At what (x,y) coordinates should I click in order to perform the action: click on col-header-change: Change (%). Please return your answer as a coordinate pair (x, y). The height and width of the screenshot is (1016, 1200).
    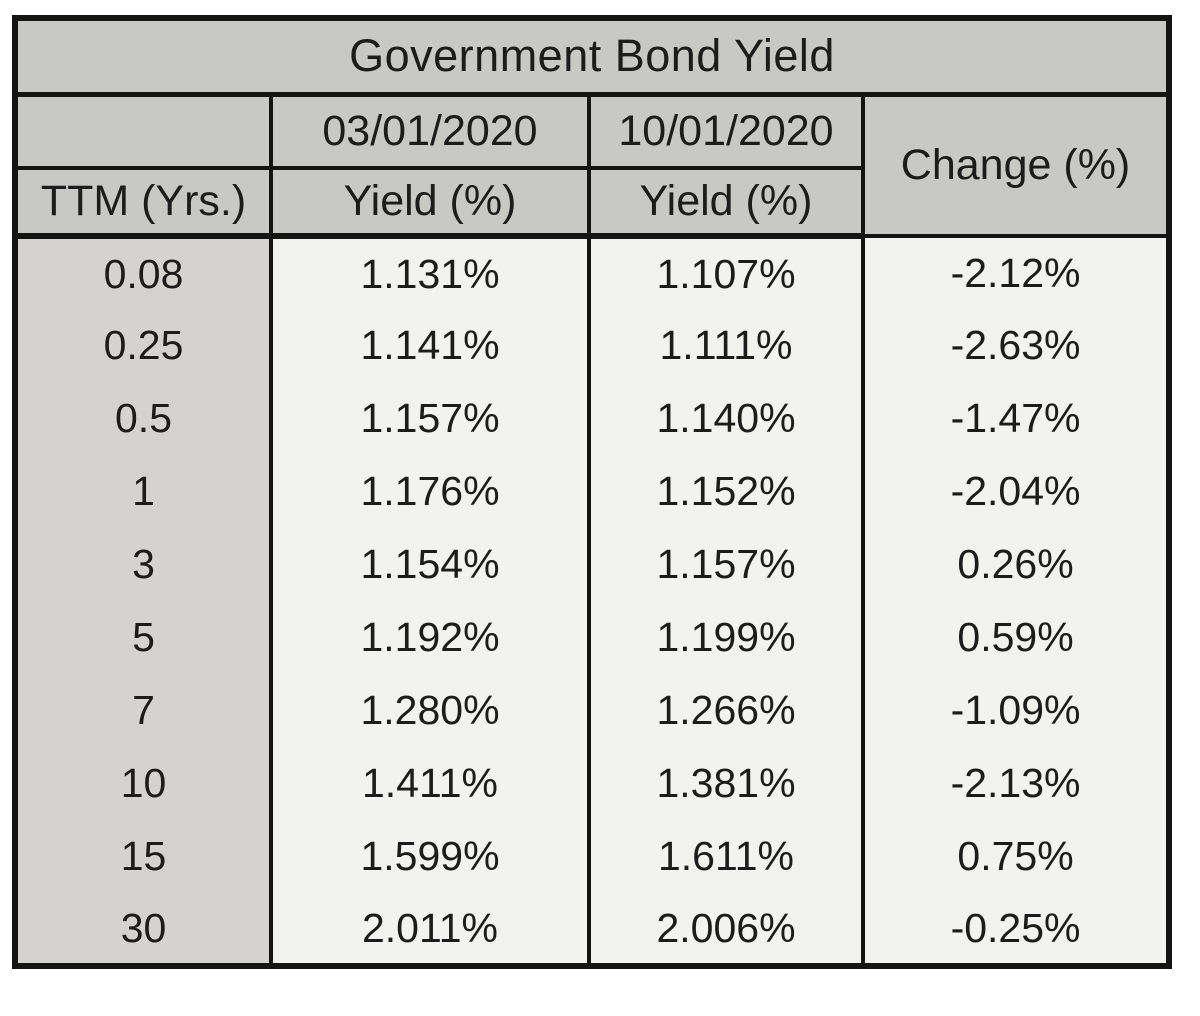
    Looking at the image, I should click on (1016, 166).